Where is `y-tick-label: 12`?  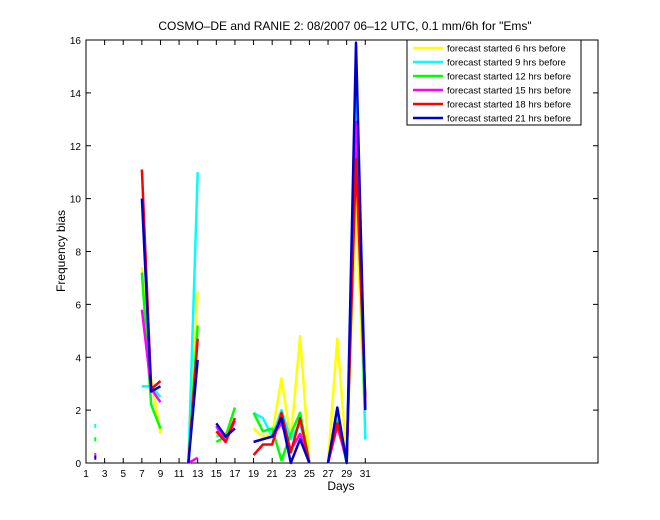
y-tick-label: 12 is located at coordinates (76, 147).